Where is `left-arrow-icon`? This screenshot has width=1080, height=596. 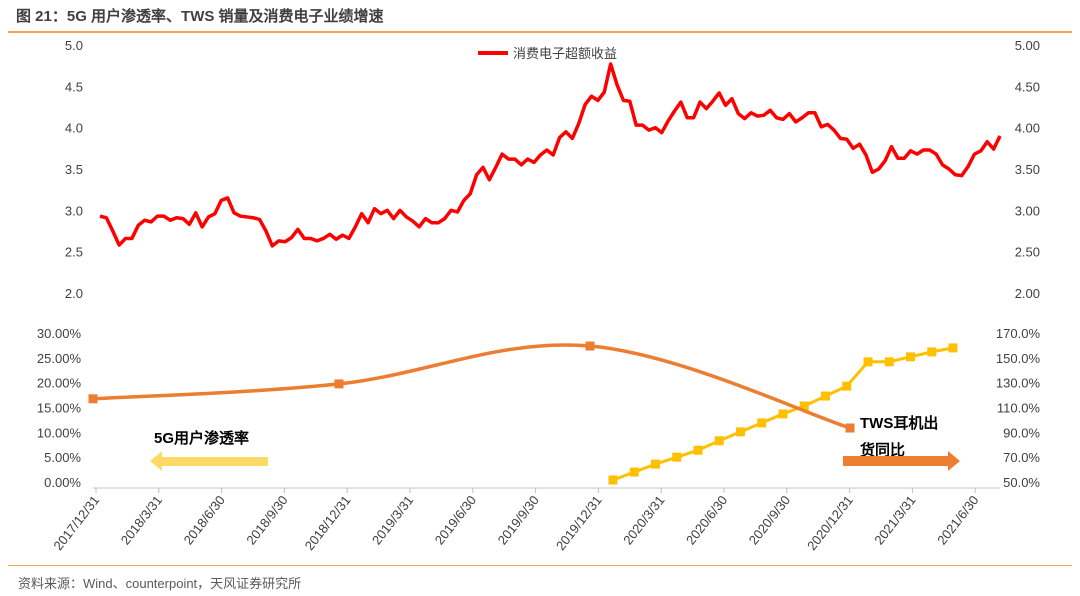 left-arrow-icon is located at coordinates (209, 461).